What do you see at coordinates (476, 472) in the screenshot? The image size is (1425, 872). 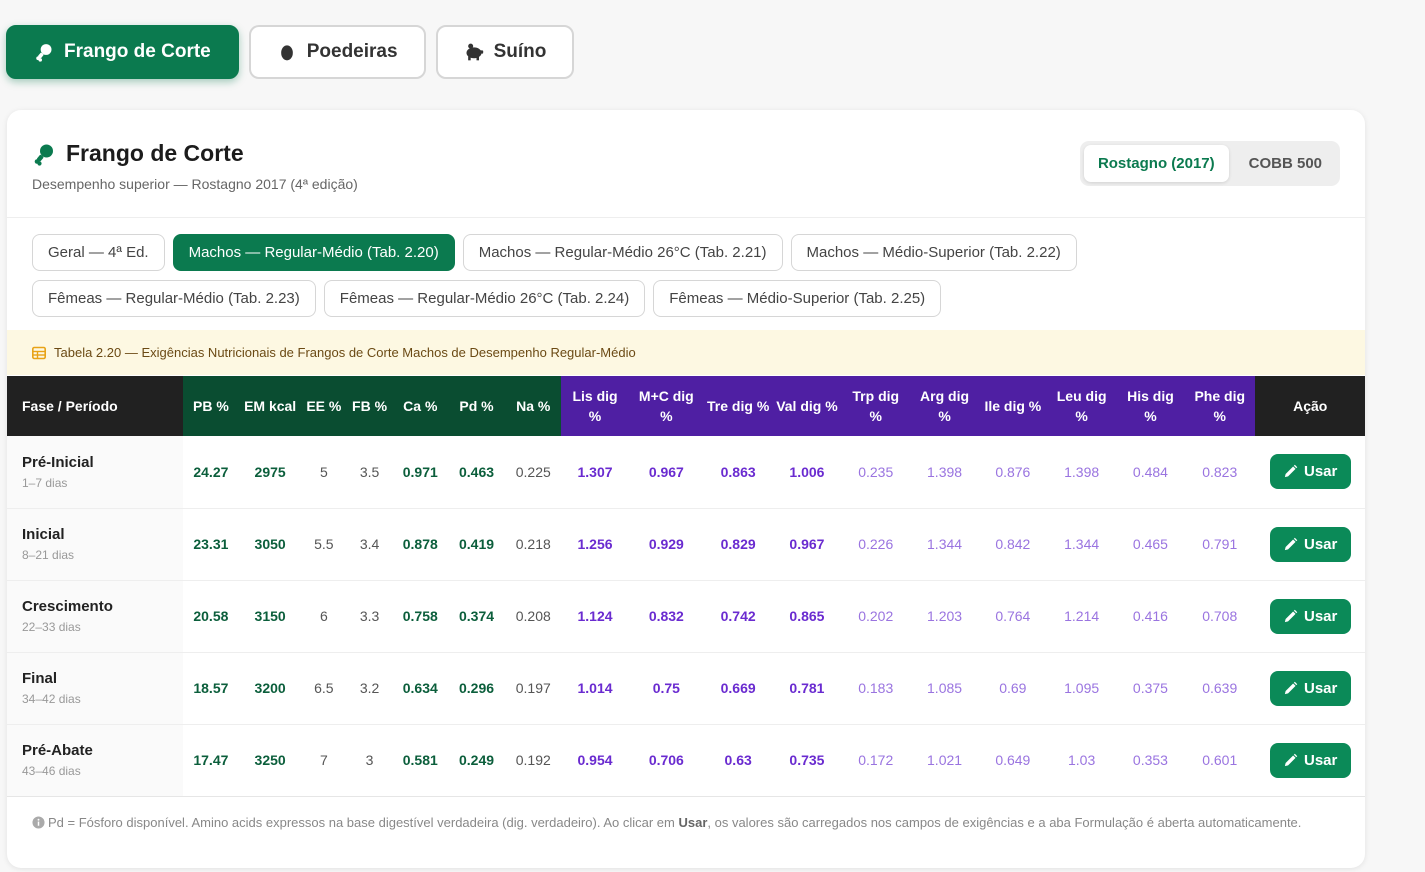 I see `value-cell: 0.463` at bounding box center [476, 472].